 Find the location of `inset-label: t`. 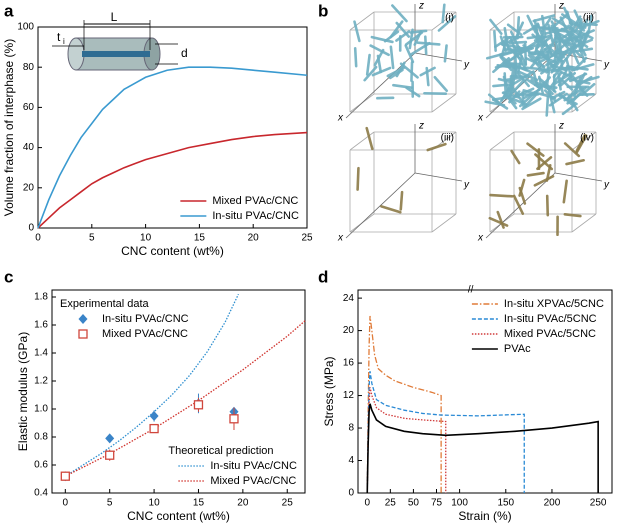

inset-label: t is located at coordinates (59, 37).